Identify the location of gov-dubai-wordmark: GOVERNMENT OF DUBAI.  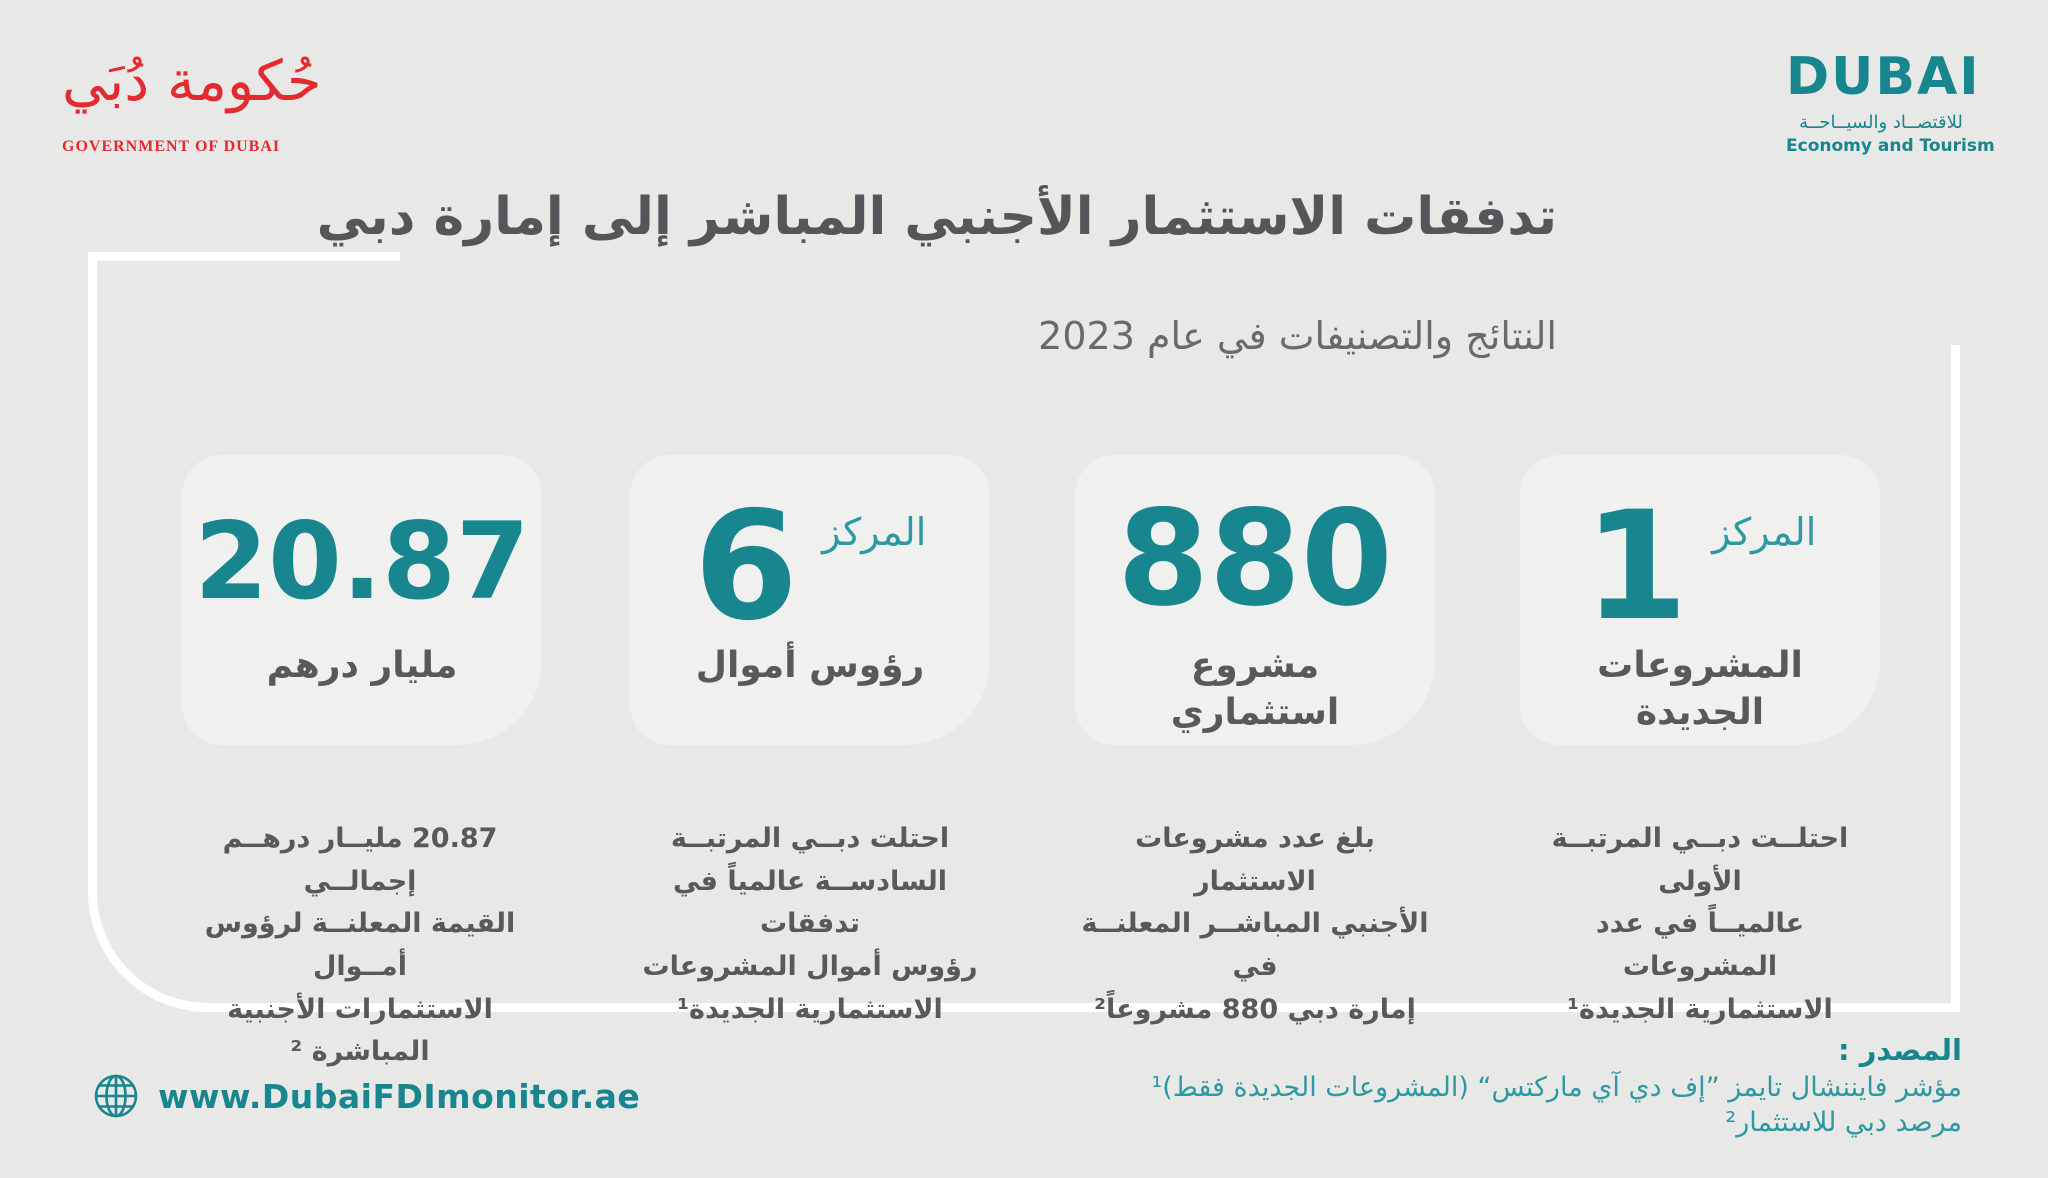
(171, 146).